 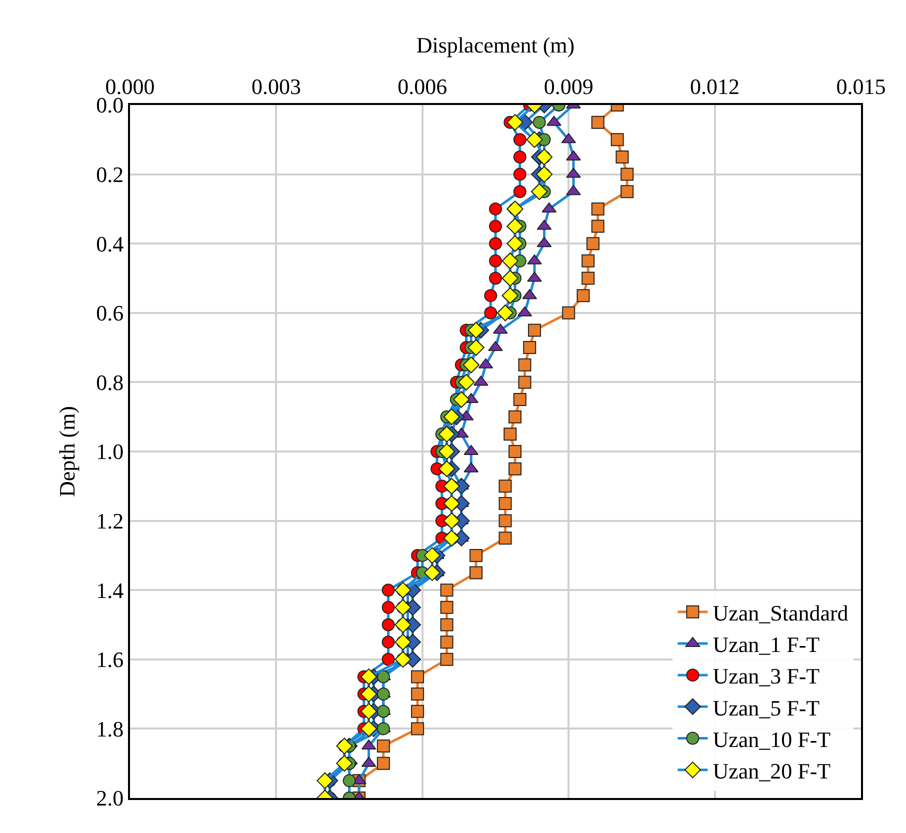 What do you see at coordinates (110, 798) in the screenshot?
I see `y-tick-label: 2.0` at bounding box center [110, 798].